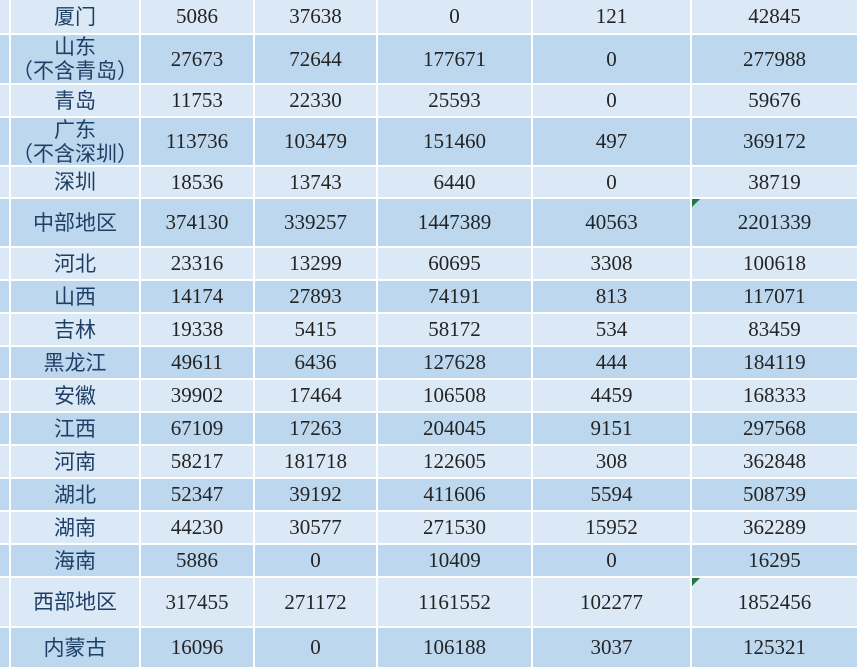  Describe the element at coordinates (454, 602) in the screenshot. I see `value-cell: 1161552` at that location.